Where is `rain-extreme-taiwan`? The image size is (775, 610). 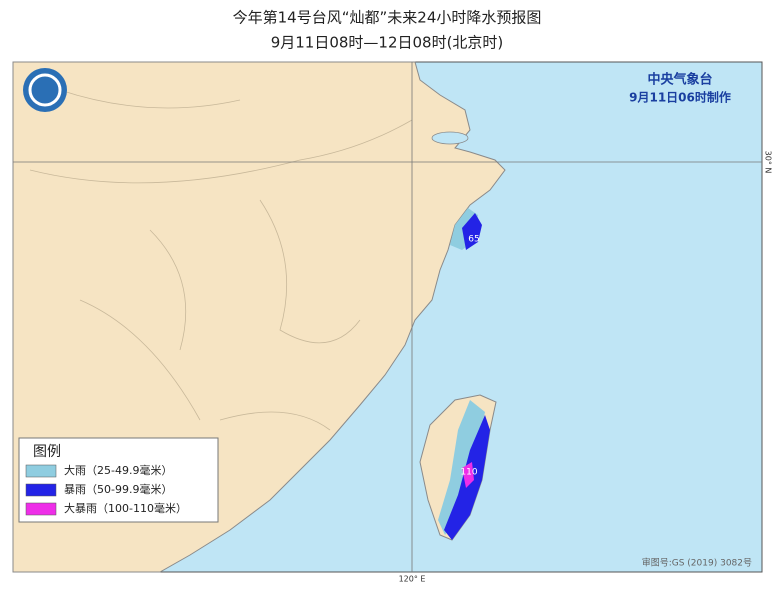
rain-extreme-taiwan is located at coordinates (468, 475).